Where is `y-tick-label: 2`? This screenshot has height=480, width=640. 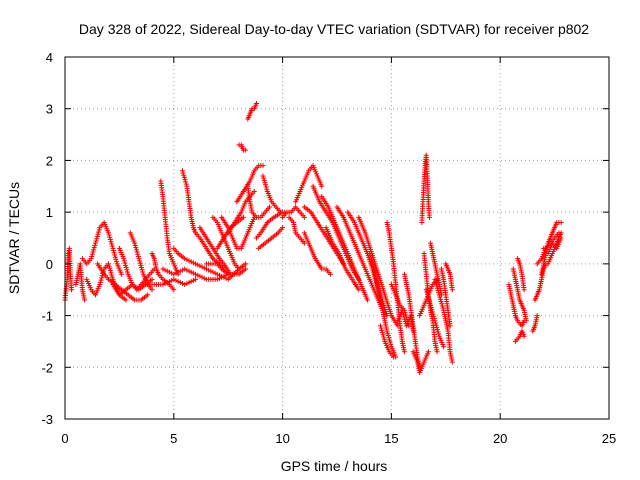 y-tick-label: 2 is located at coordinates (49, 160).